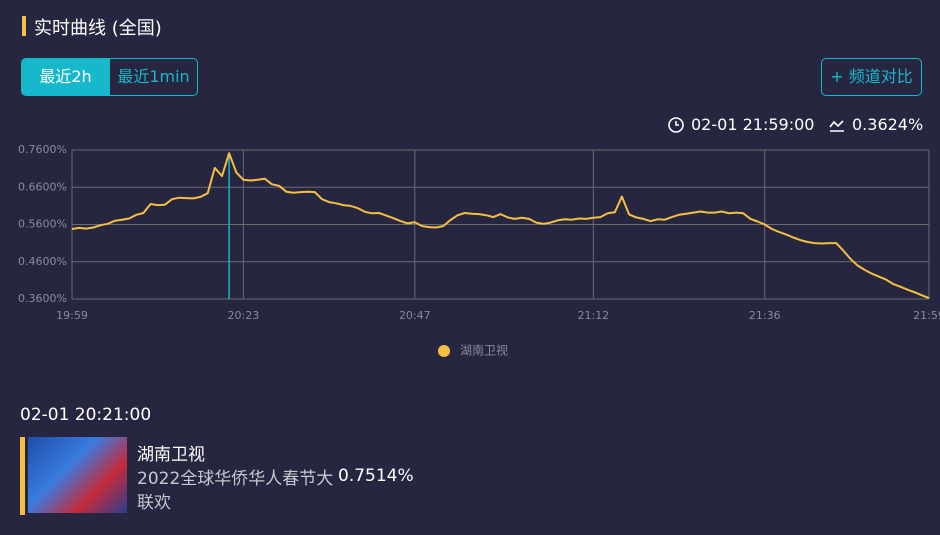  What do you see at coordinates (753, 124) in the screenshot?
I see `status-time: 02-01 21:59:00` at bounding box center [753, 124].